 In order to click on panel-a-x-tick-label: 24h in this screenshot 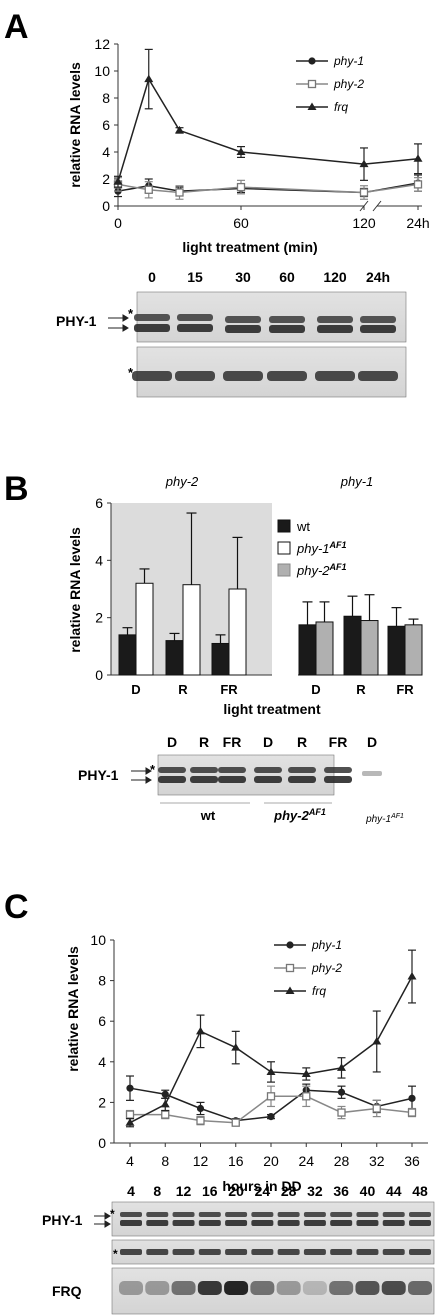, I will do `click(417, 223)`.